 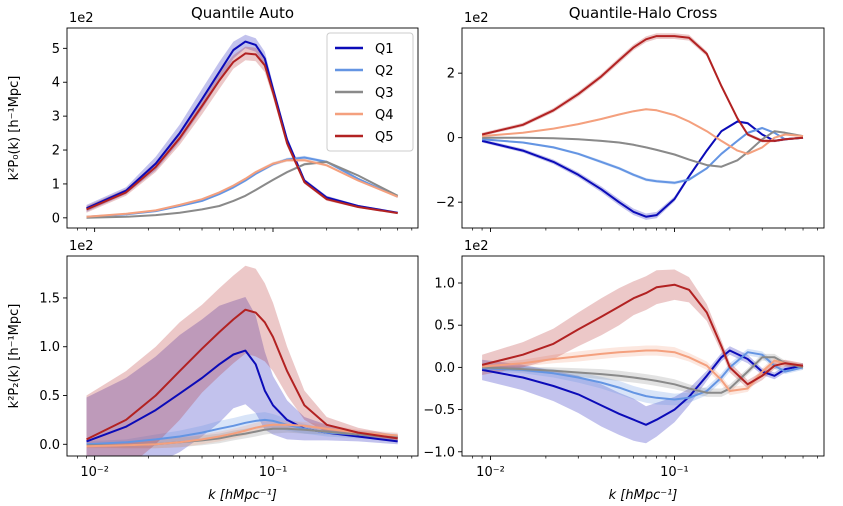 What do you see at coordinates (384, 93) in the screenshot?
I see `legend-label-q3: Q3` at bounding box center [384, 93].